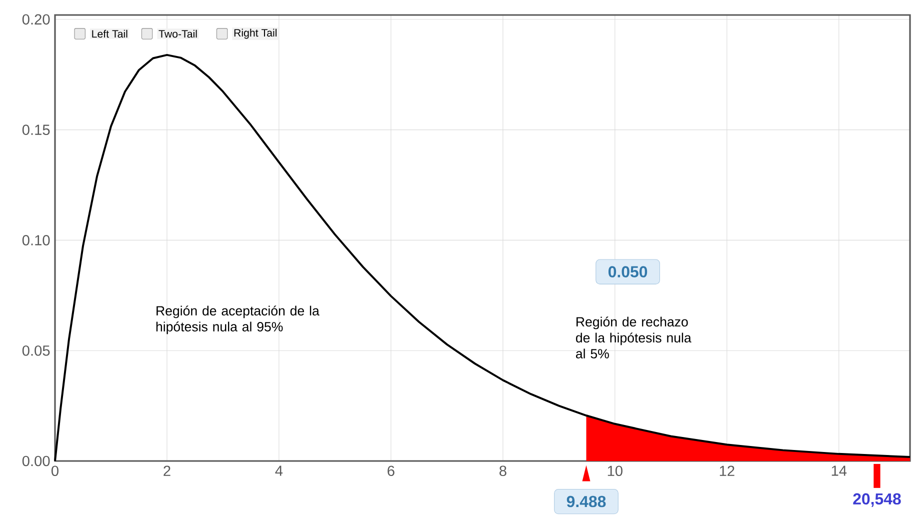 The width and height of the screenshot is (912, 519). What do you see at coordinates (586, 502) in the screenshot?
I see `annotation: 9.488` at bounding box center [586, 502].